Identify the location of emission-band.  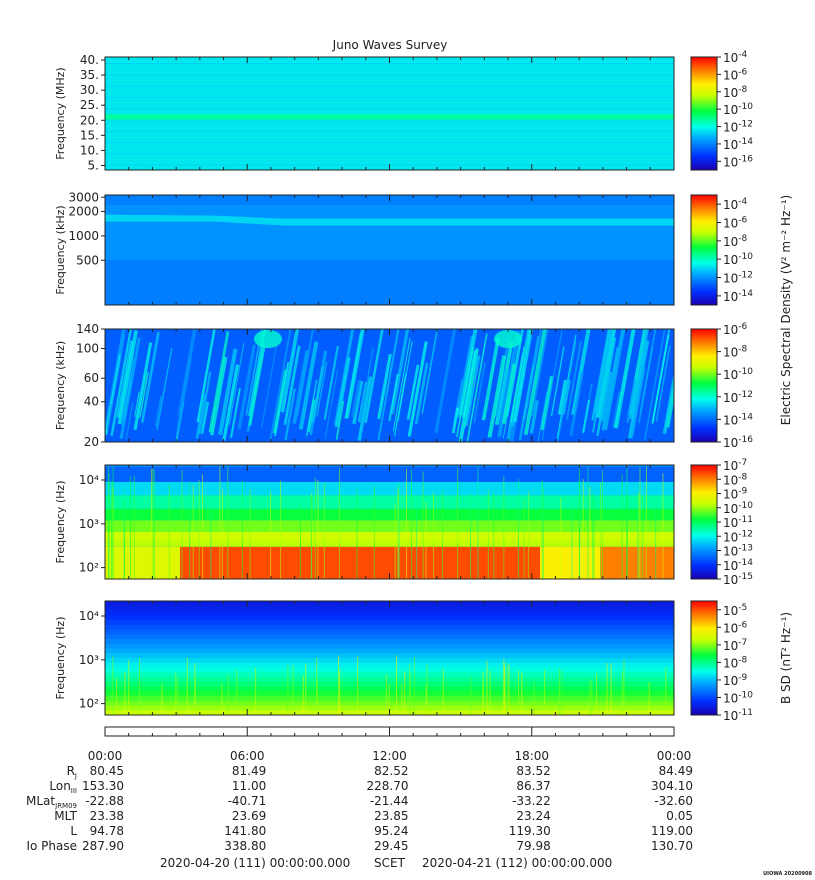
(389, 220).